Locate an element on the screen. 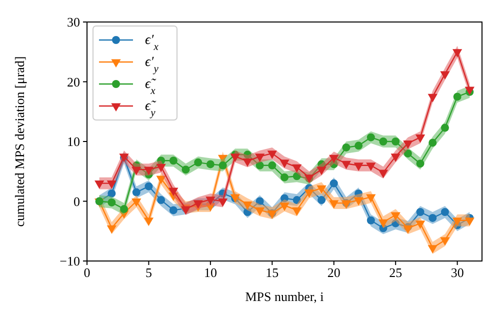  y-tick-label: 10 is located at coordinates (73, 141).